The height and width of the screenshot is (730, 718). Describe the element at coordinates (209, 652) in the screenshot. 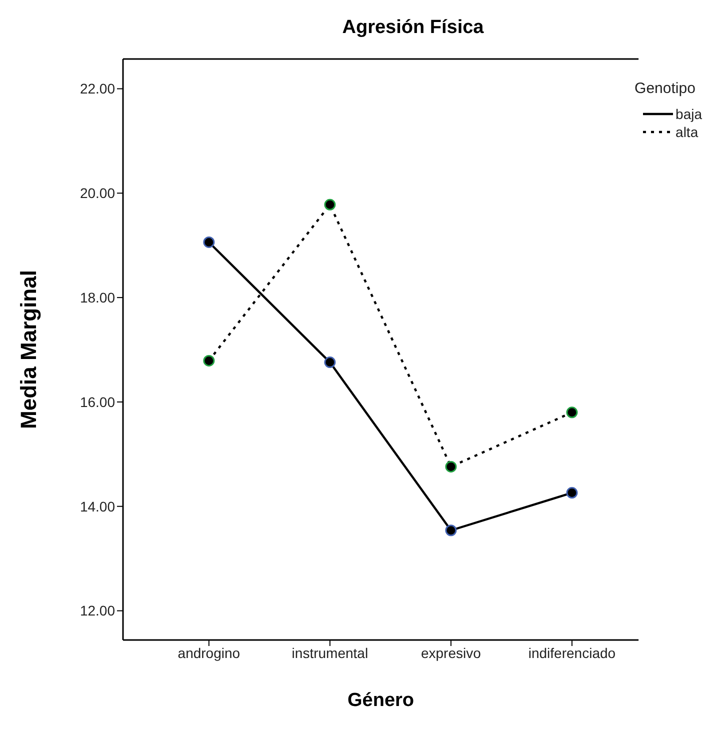

I see `x-tick-label: androgino` at that location.